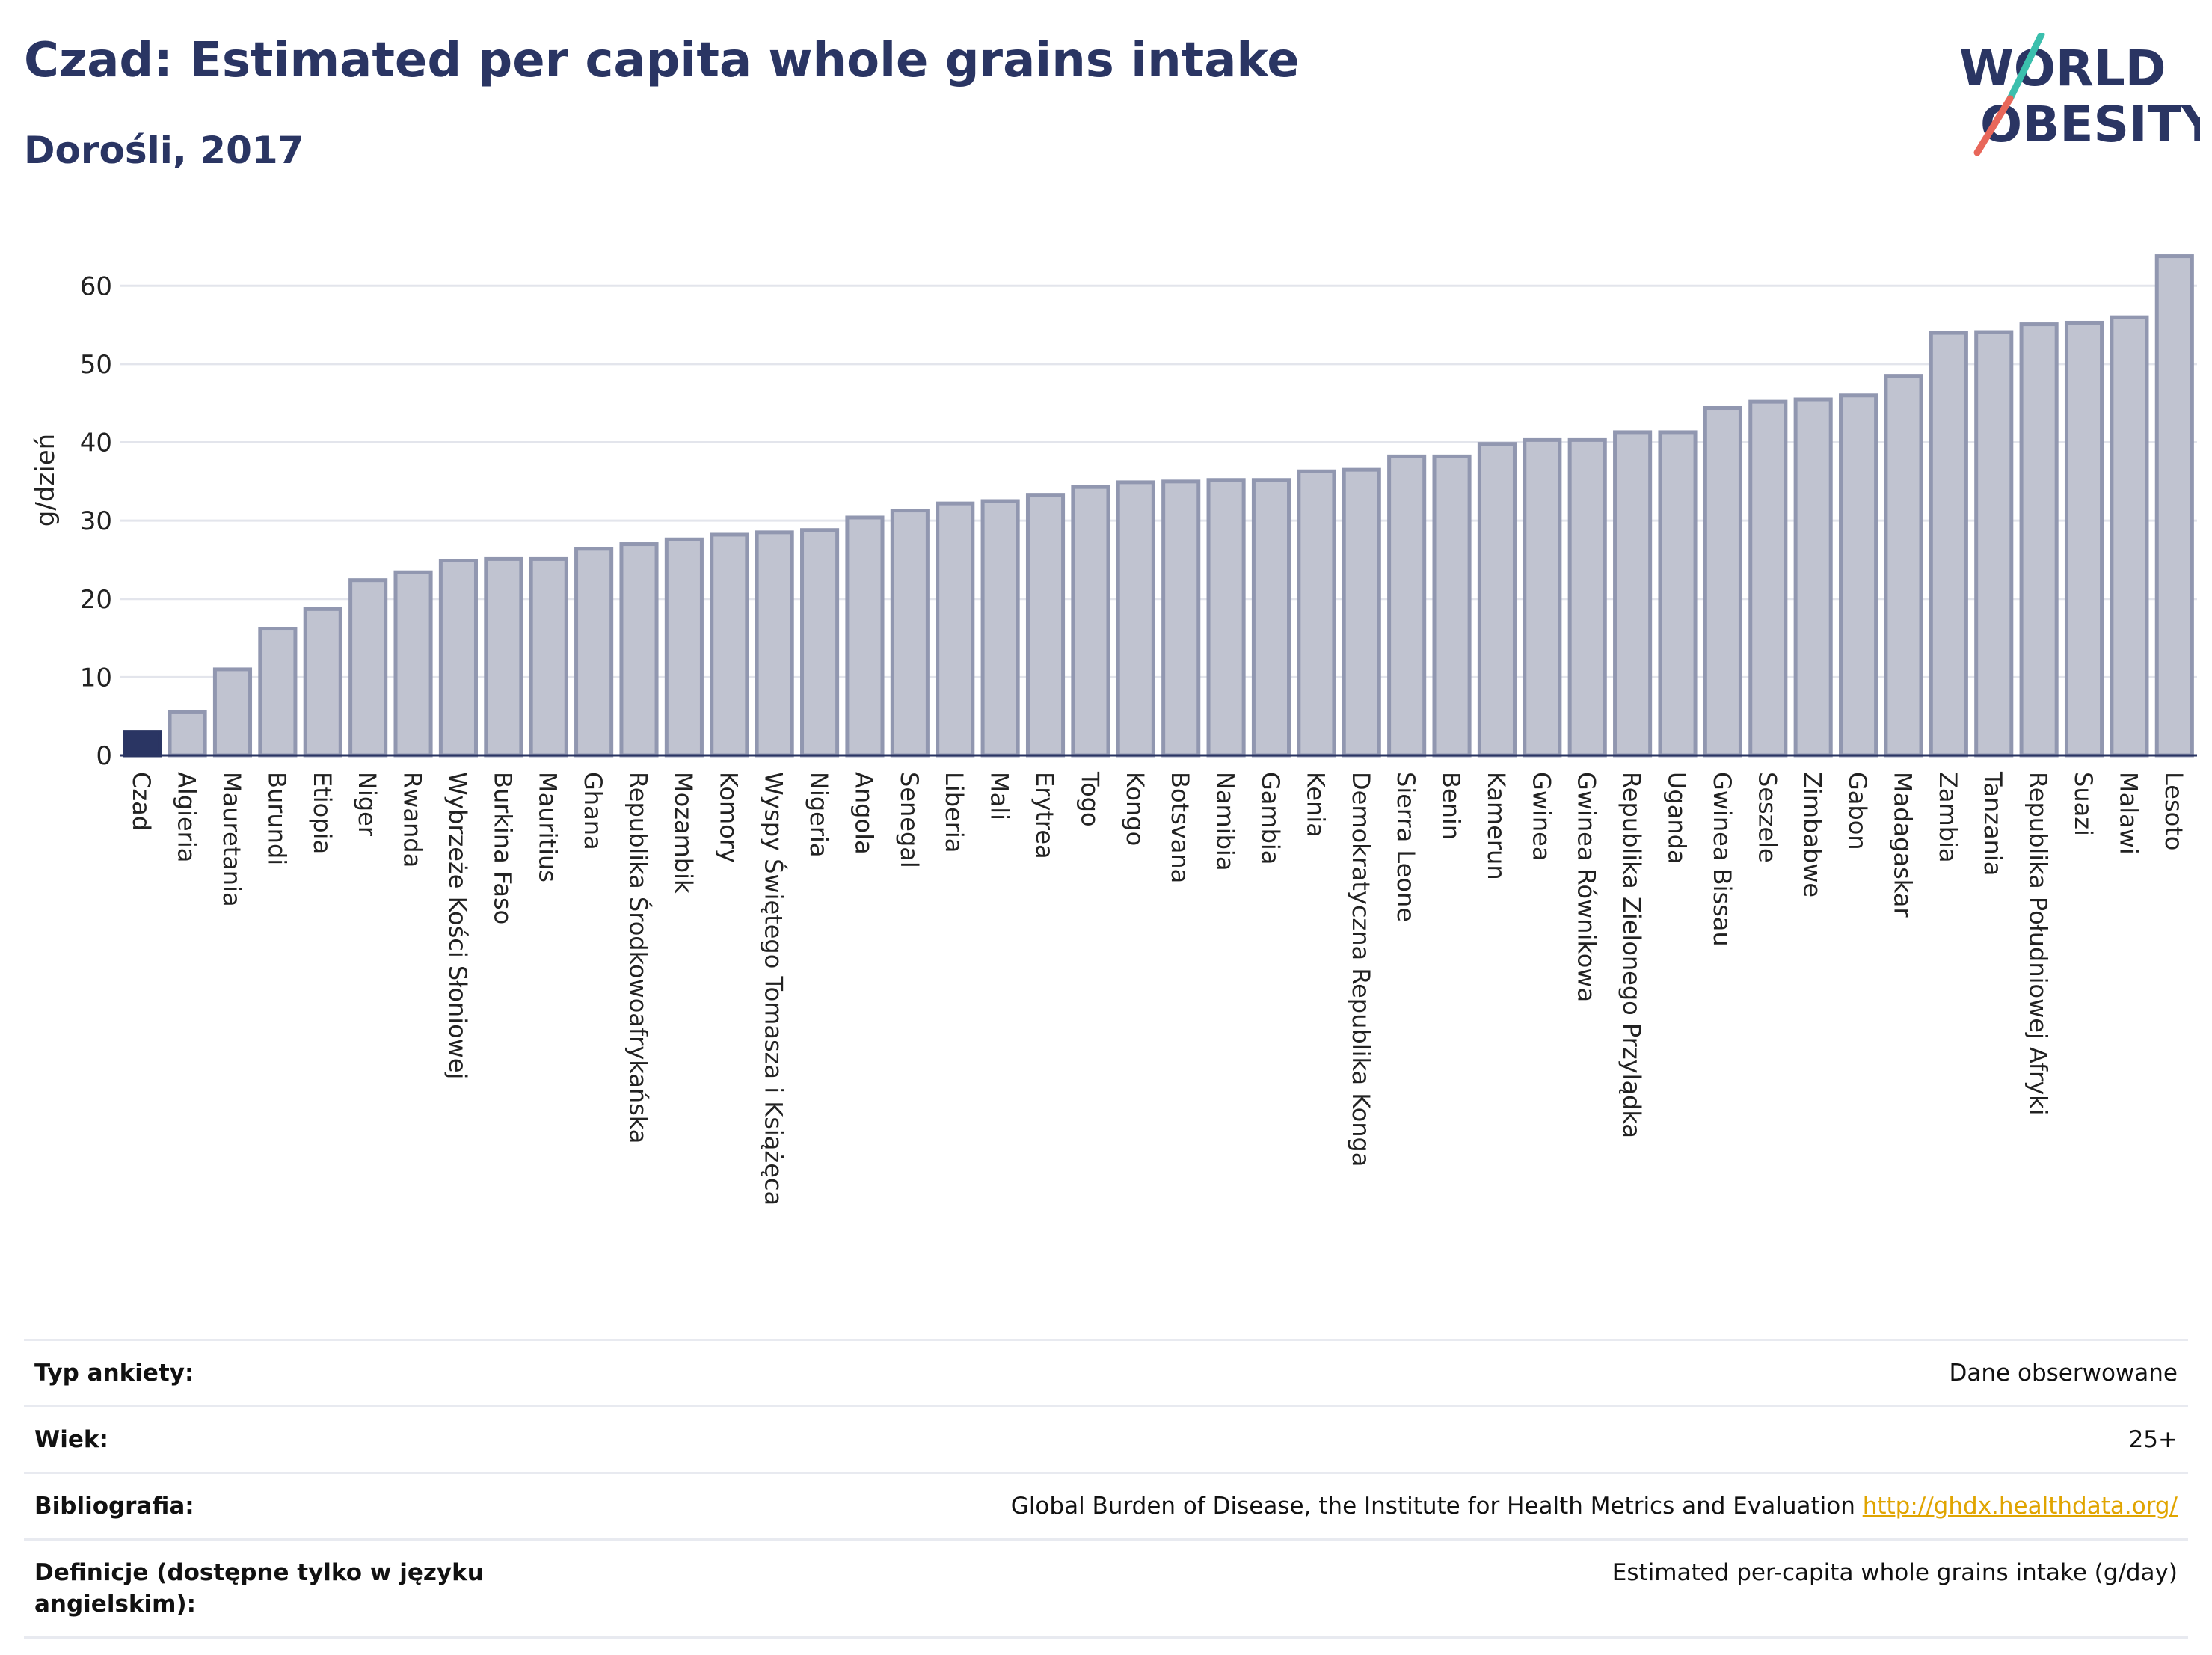 Image resolution: width=2212 pixels, height=1655 pixels. What do you see at coordinates (142, 744) in the screenshot?
I see `bar-highlighted` at bounding box center [142, 744].